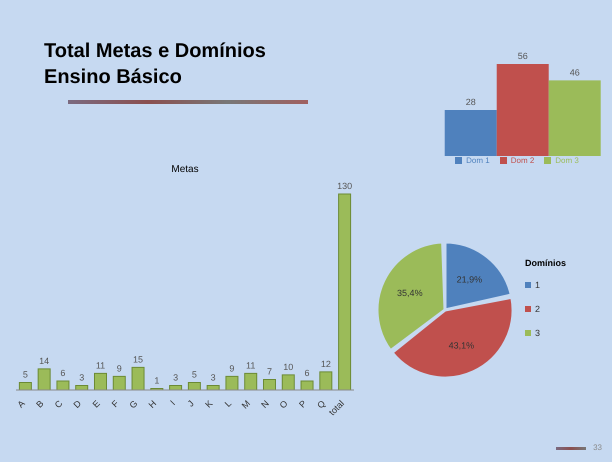  Describe the element at coordinates (567, 160) in the screenshot. I see `legend-label: Dom 3` at that location.